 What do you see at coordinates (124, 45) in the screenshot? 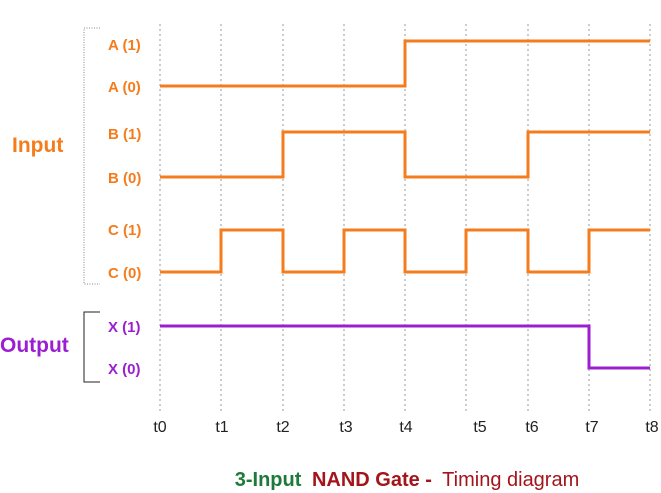
I see `signal-a-high-label: A (1)` at bounding box center [124, 45].